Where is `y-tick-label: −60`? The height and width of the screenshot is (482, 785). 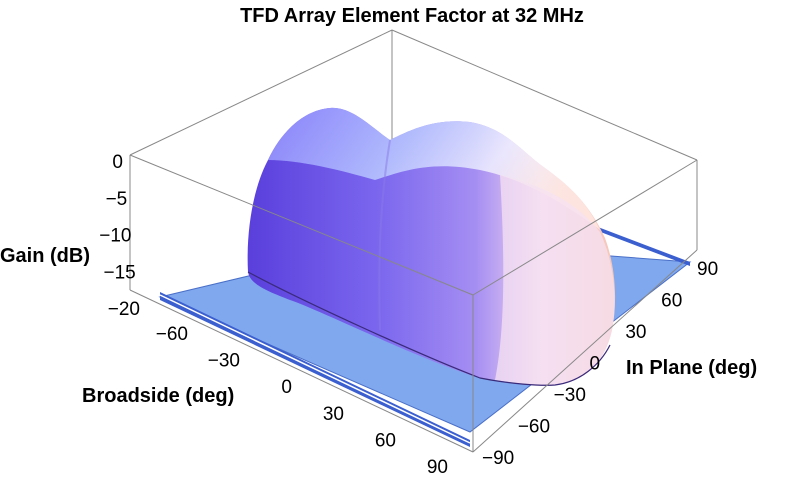
y-tick-label: −60 is located at coordinates (534, 427).